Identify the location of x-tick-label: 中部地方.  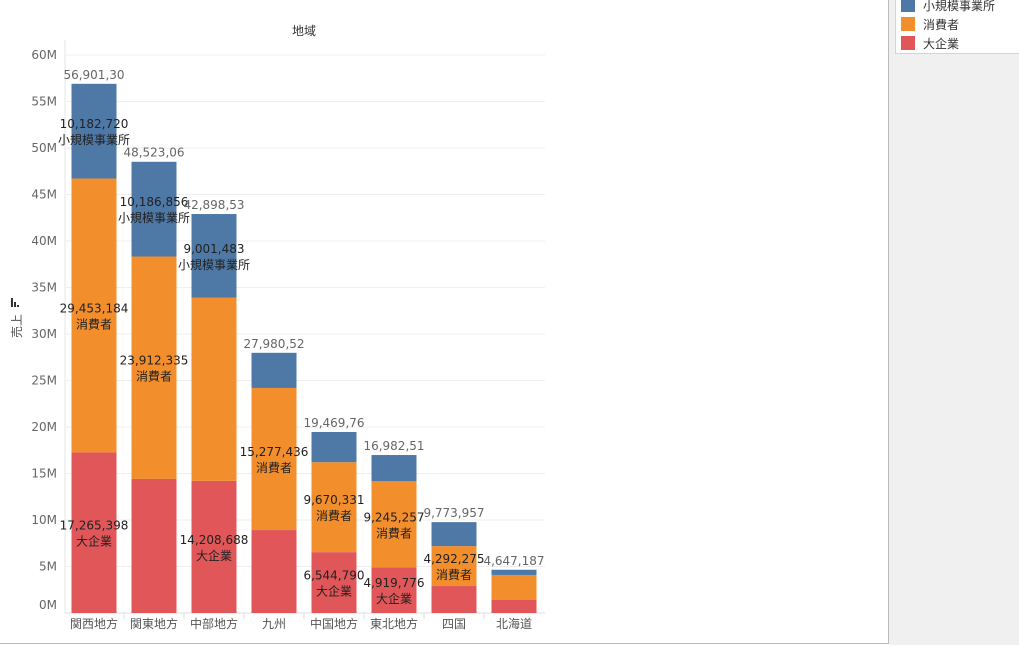
(214, 623).